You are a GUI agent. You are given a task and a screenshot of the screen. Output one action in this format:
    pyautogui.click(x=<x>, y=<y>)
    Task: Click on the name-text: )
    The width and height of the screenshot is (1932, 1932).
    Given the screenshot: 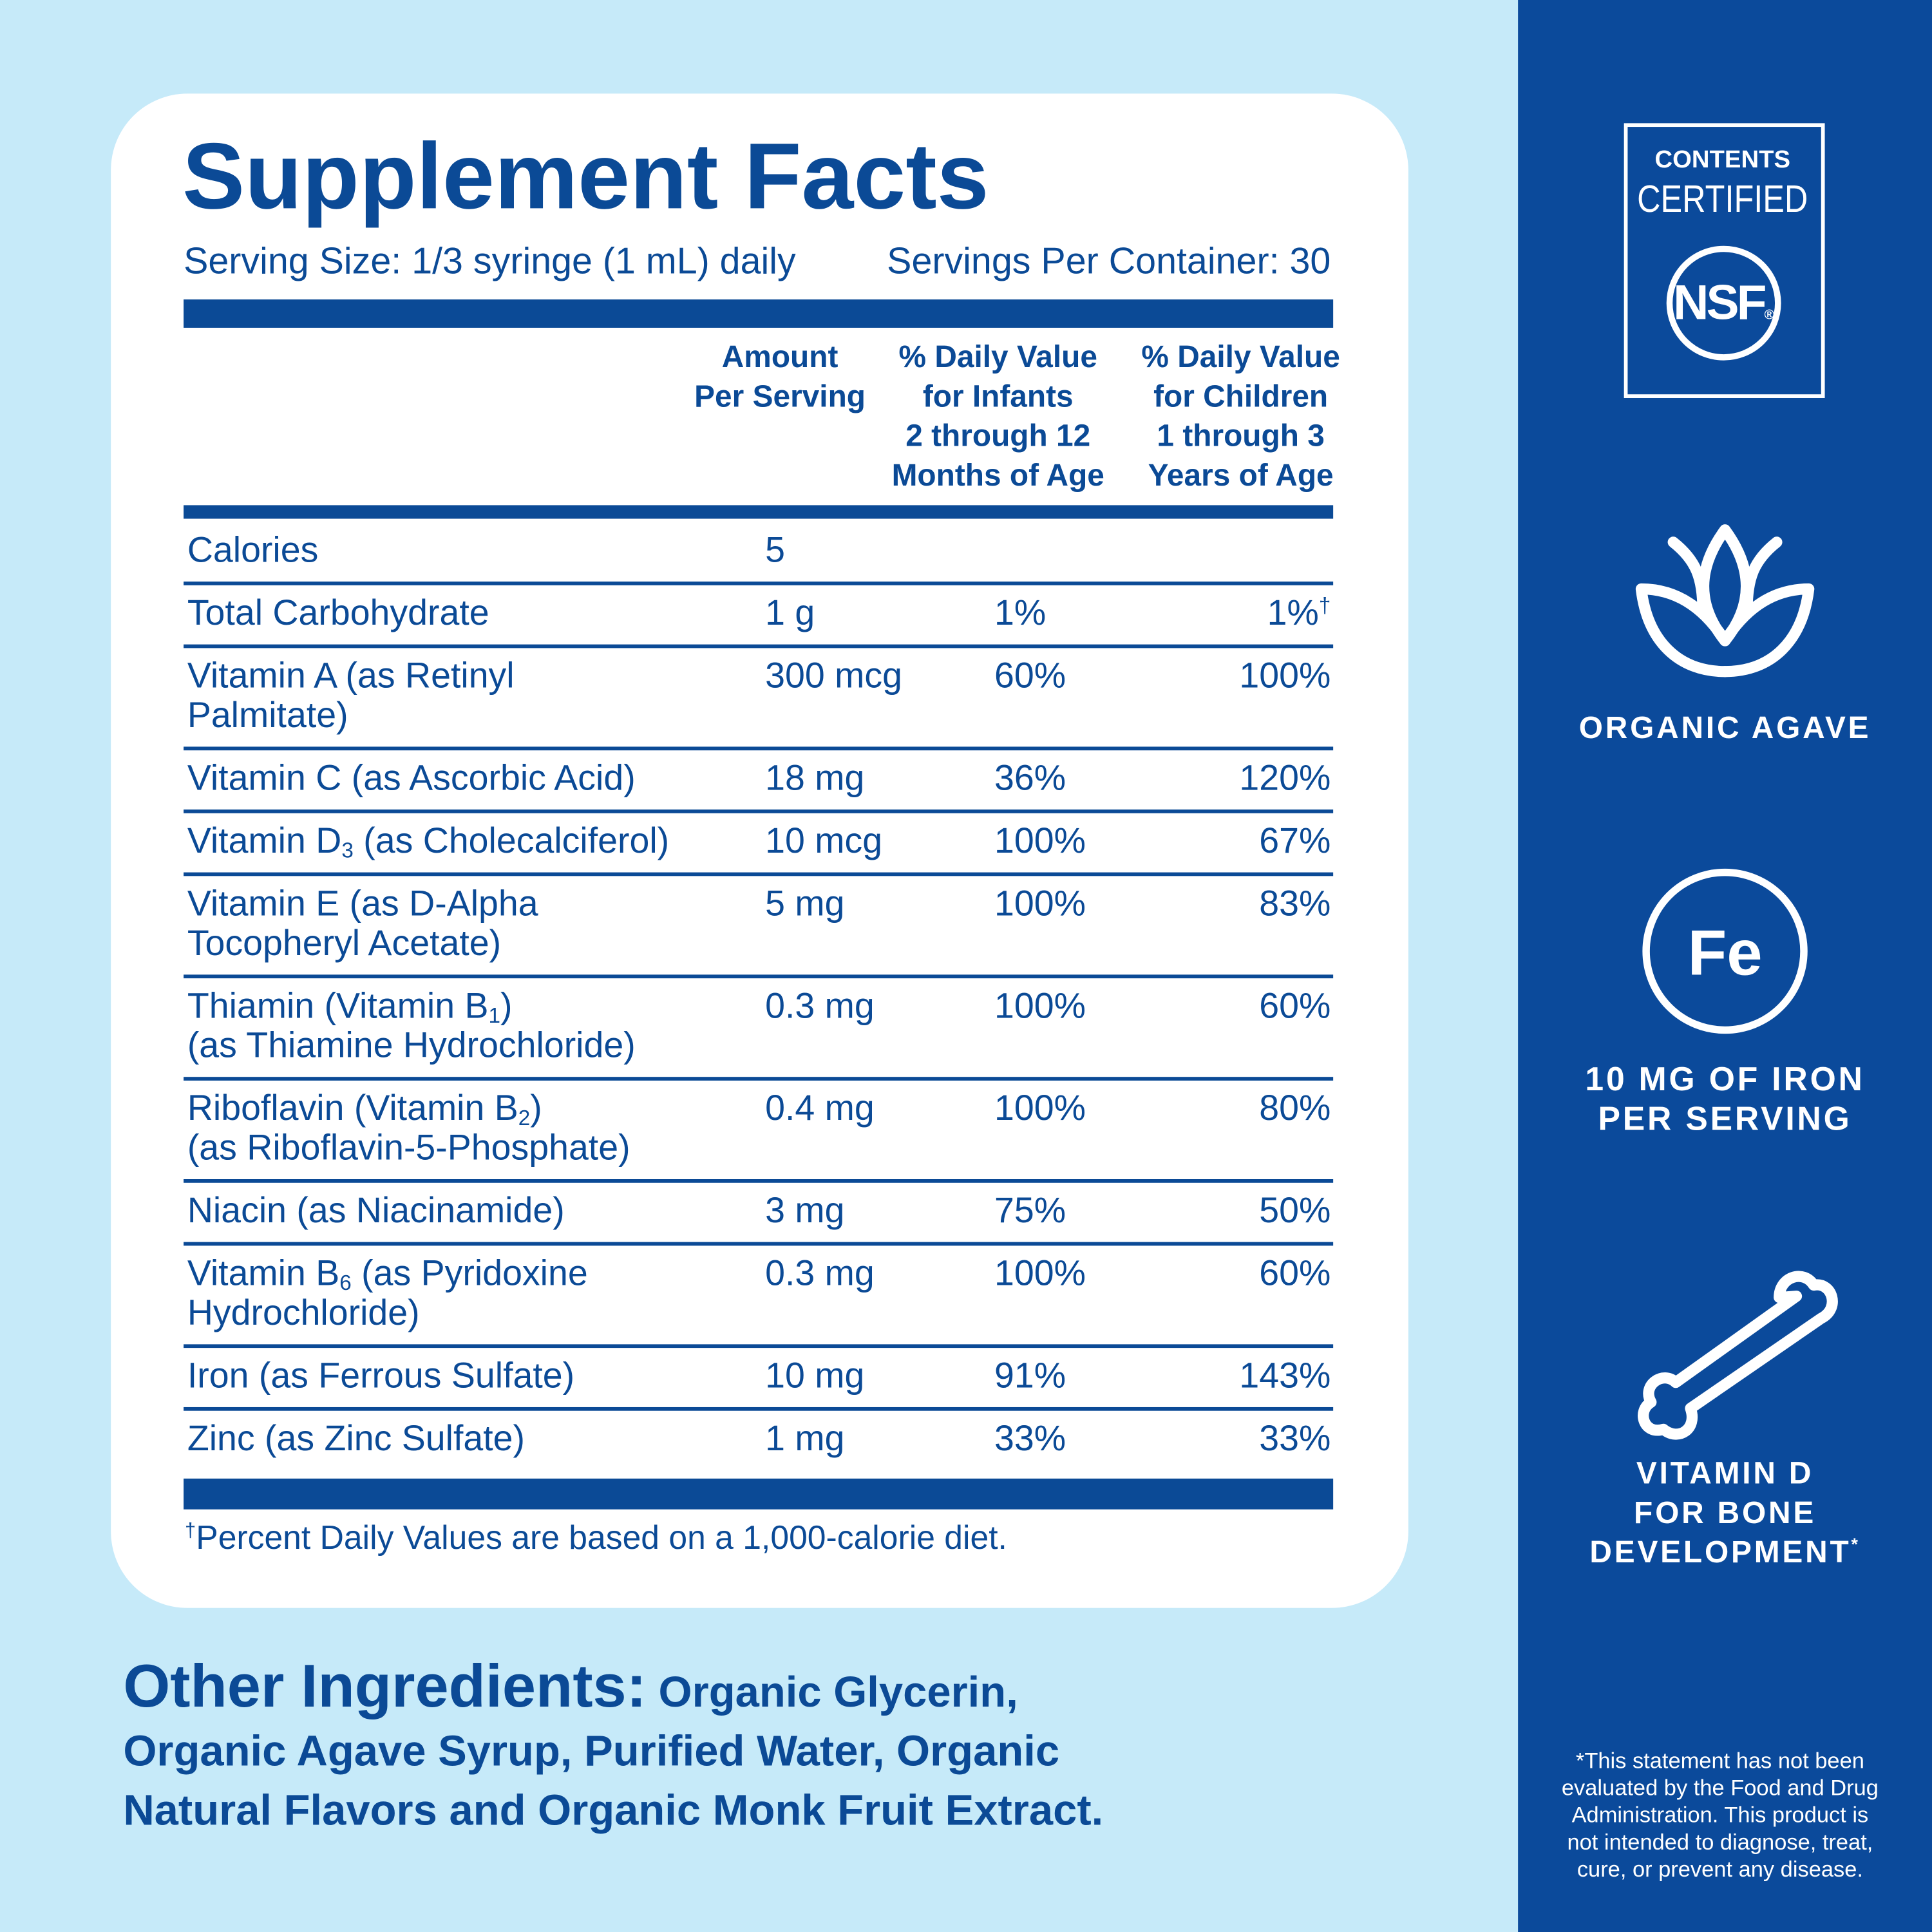 What is the action you would take?
    pyautogui.click(x=507, y=1007)
    